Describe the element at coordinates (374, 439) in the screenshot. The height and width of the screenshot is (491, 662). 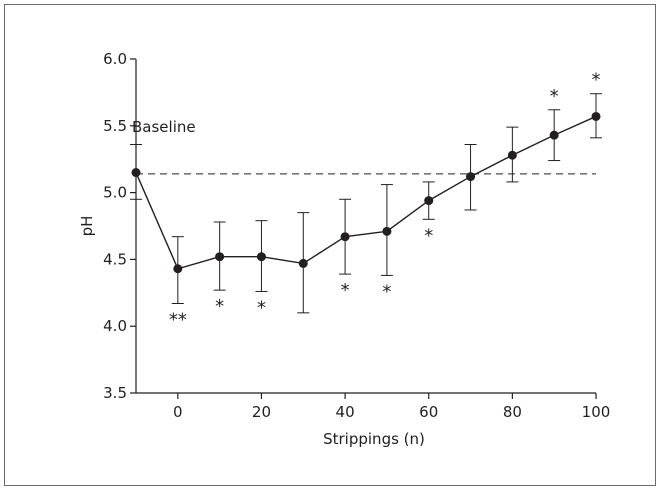
I see `x-axis-label: Strippings (n)` at that location.